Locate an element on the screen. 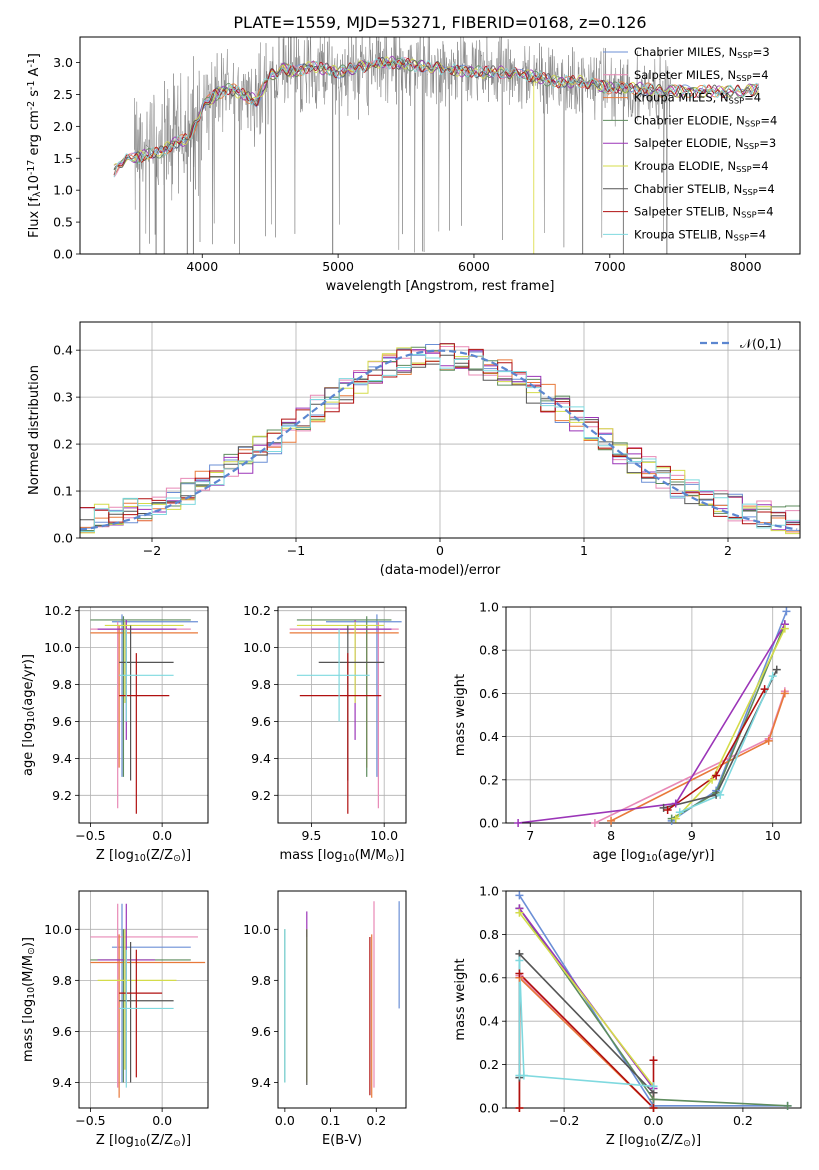  x-tick-label: −1 is located at coordinates (296, 550).